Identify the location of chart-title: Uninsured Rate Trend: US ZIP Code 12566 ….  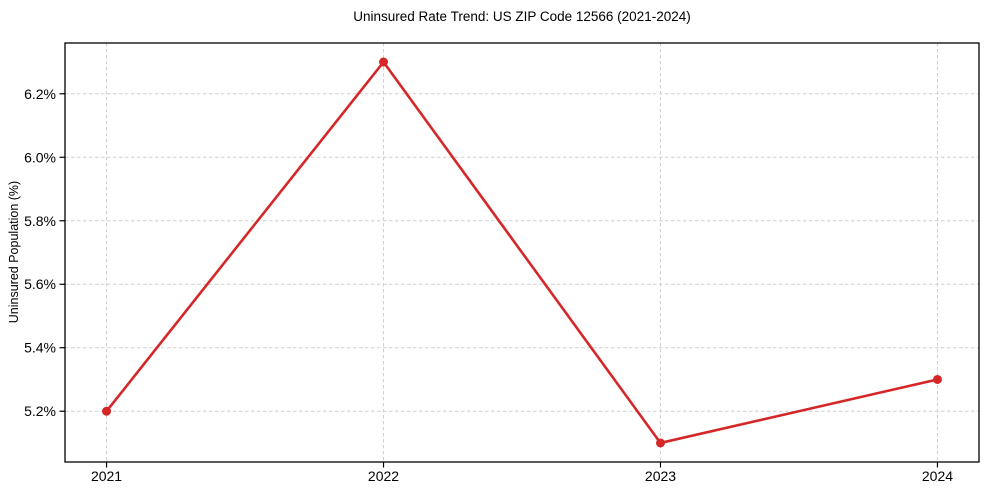
(522, 16).